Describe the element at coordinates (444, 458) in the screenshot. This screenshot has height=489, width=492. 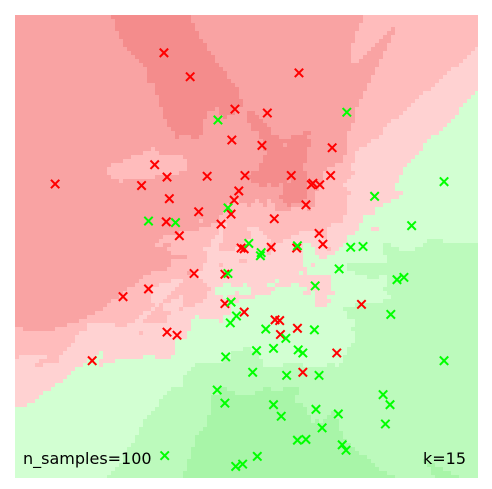
I see `k-label: k=15` at that location.